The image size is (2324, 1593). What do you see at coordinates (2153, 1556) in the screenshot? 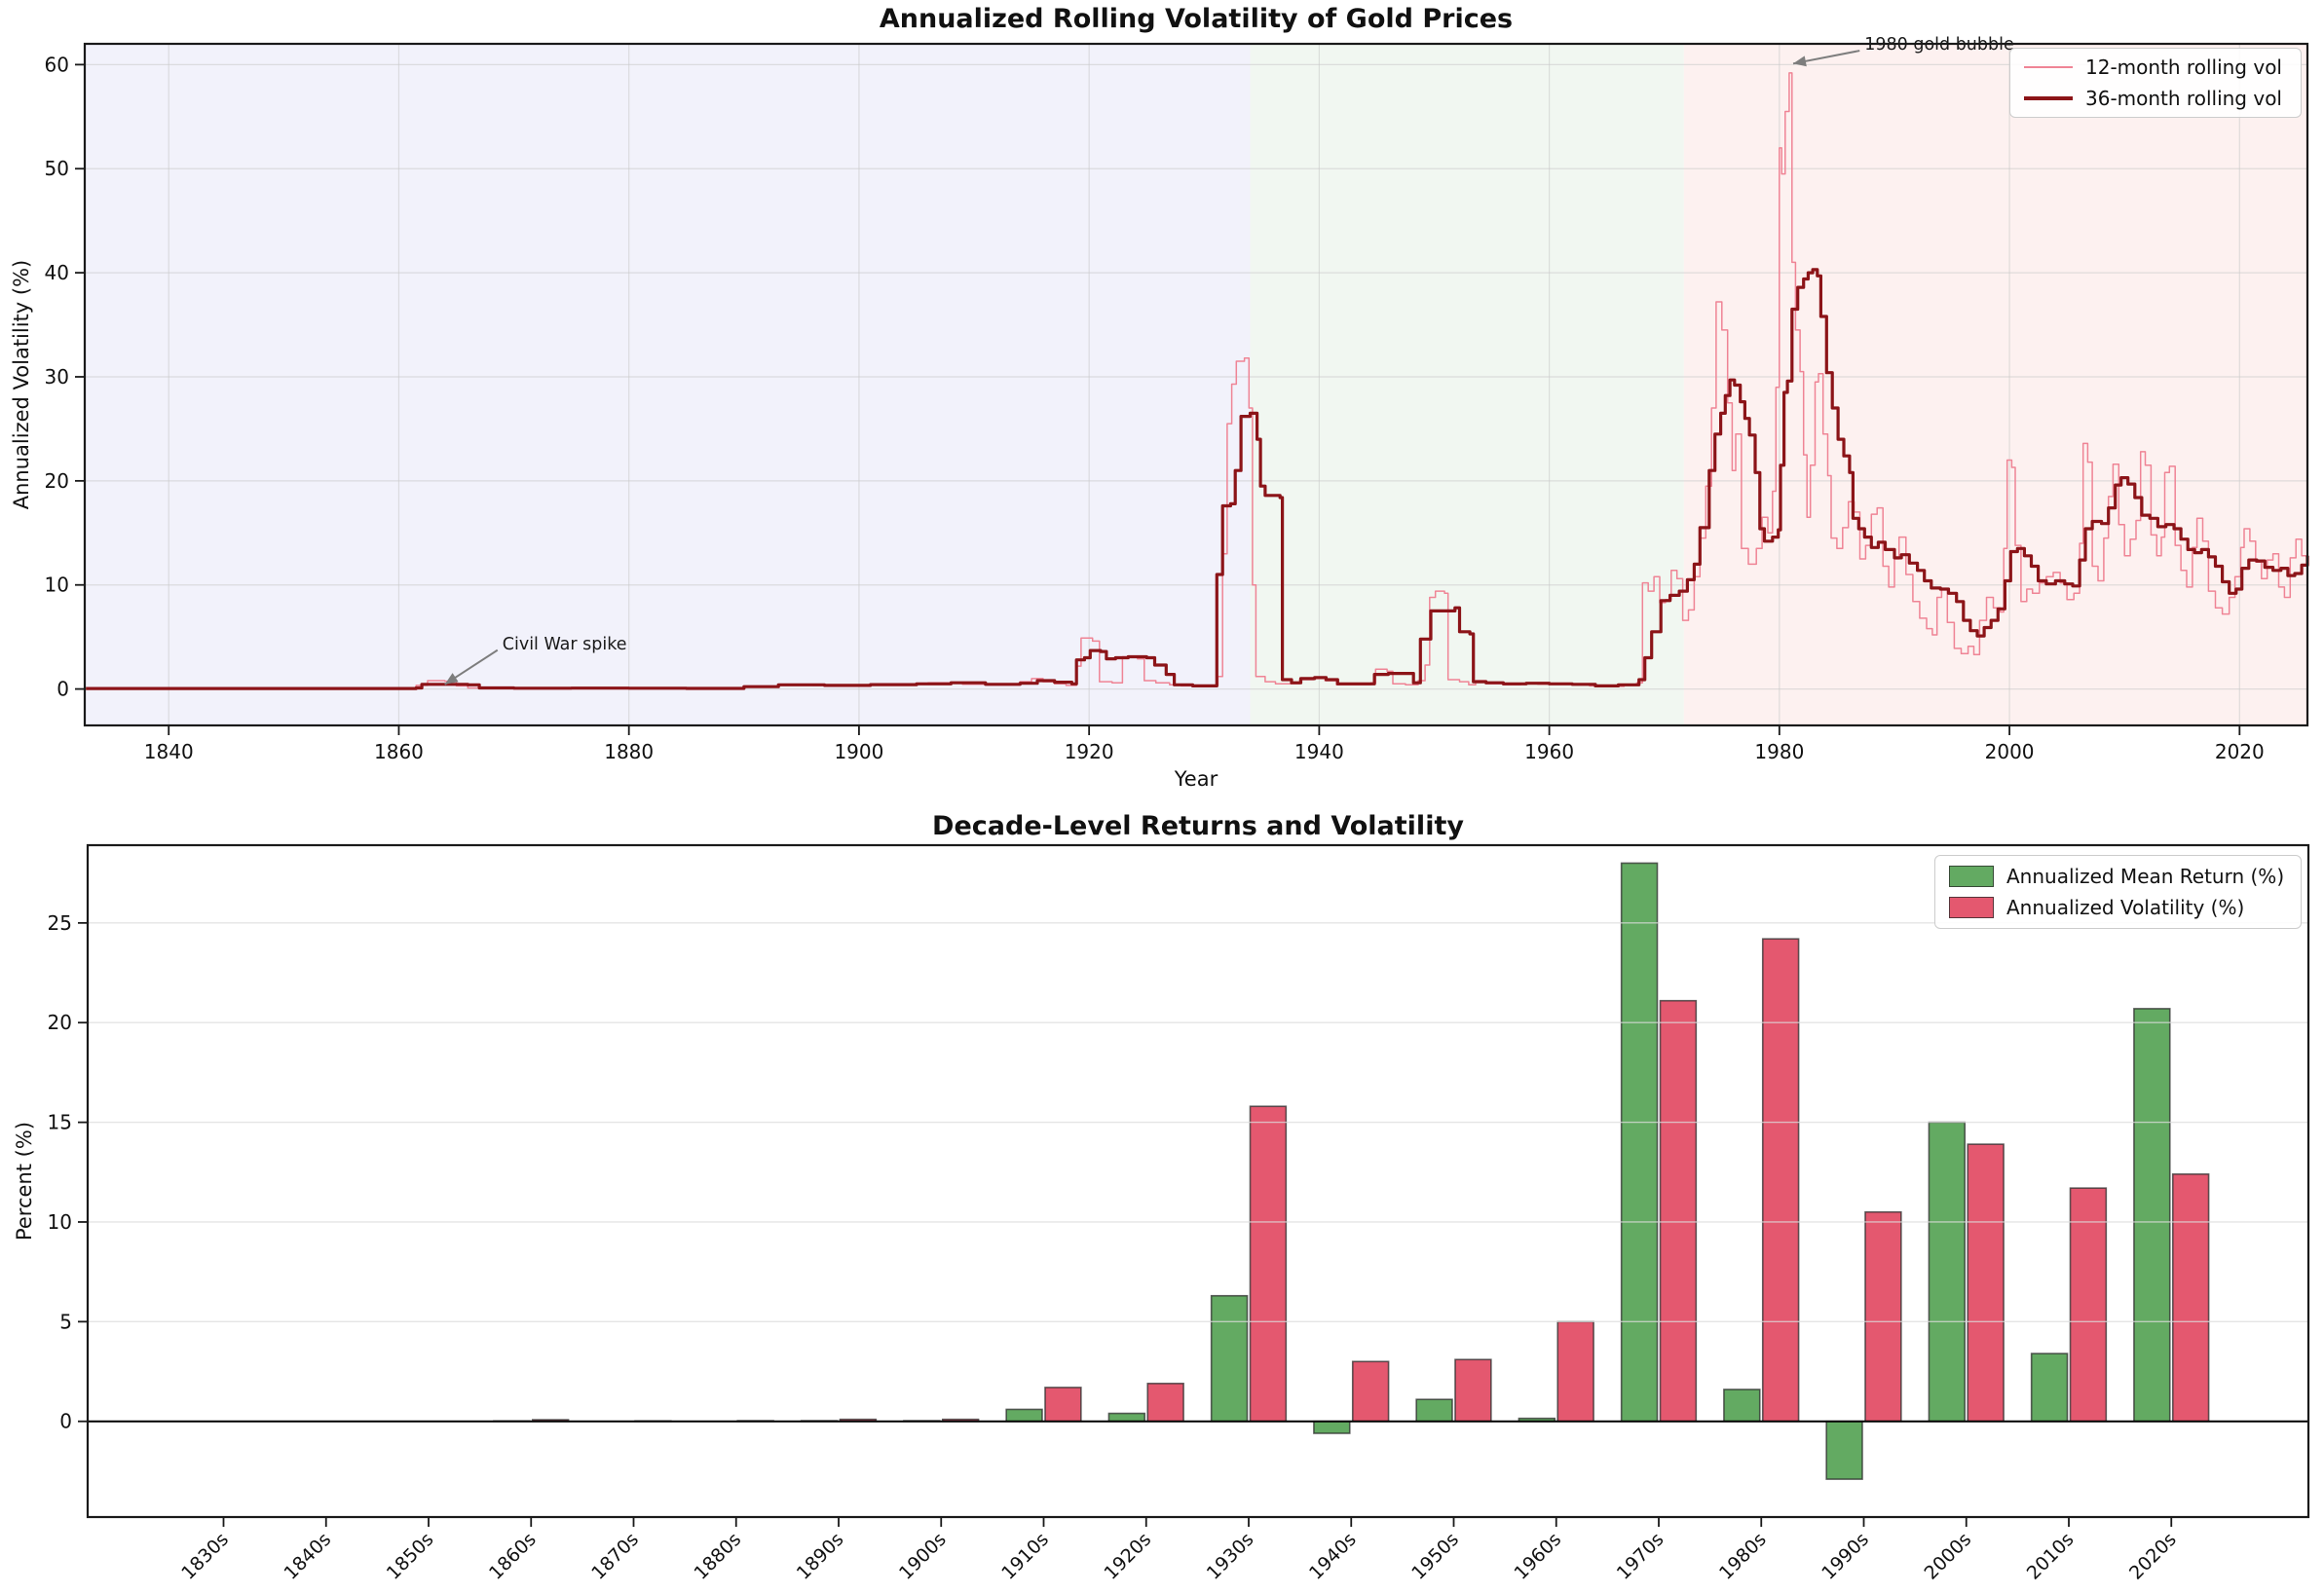
I see `x-tick-label: 2020s` at bounding box center [2153, 1556].